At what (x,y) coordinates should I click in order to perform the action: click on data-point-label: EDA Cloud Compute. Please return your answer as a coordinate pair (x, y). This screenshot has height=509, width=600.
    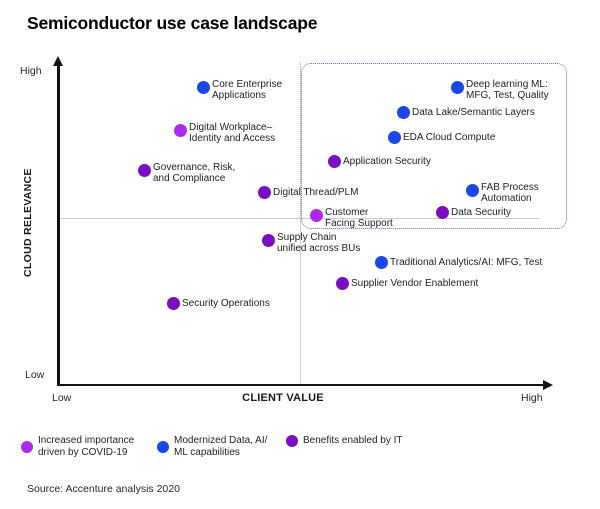
    Looking at the image, I should click on (449, 137).